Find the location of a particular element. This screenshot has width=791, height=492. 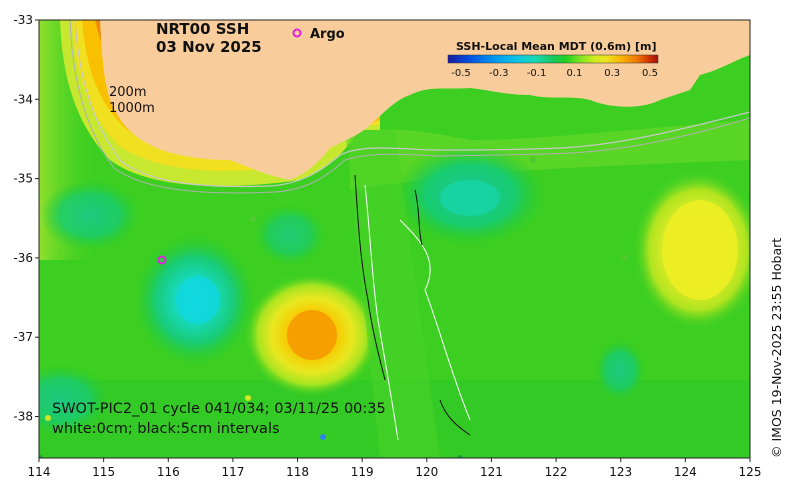

colorbar-title: SSH-Local Mean MDT (0.6m) [m] is located at coordinates (556, 46).